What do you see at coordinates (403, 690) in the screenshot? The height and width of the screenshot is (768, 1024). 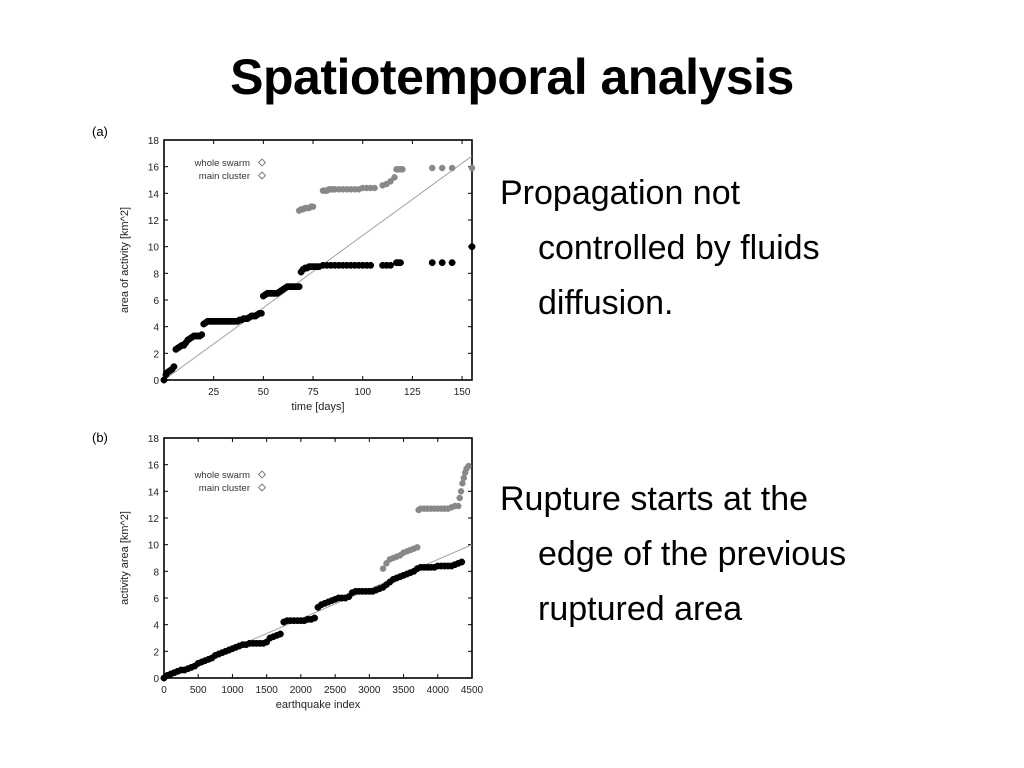 I see `x-tick-label: 3500` at bounding box center [403, 690].